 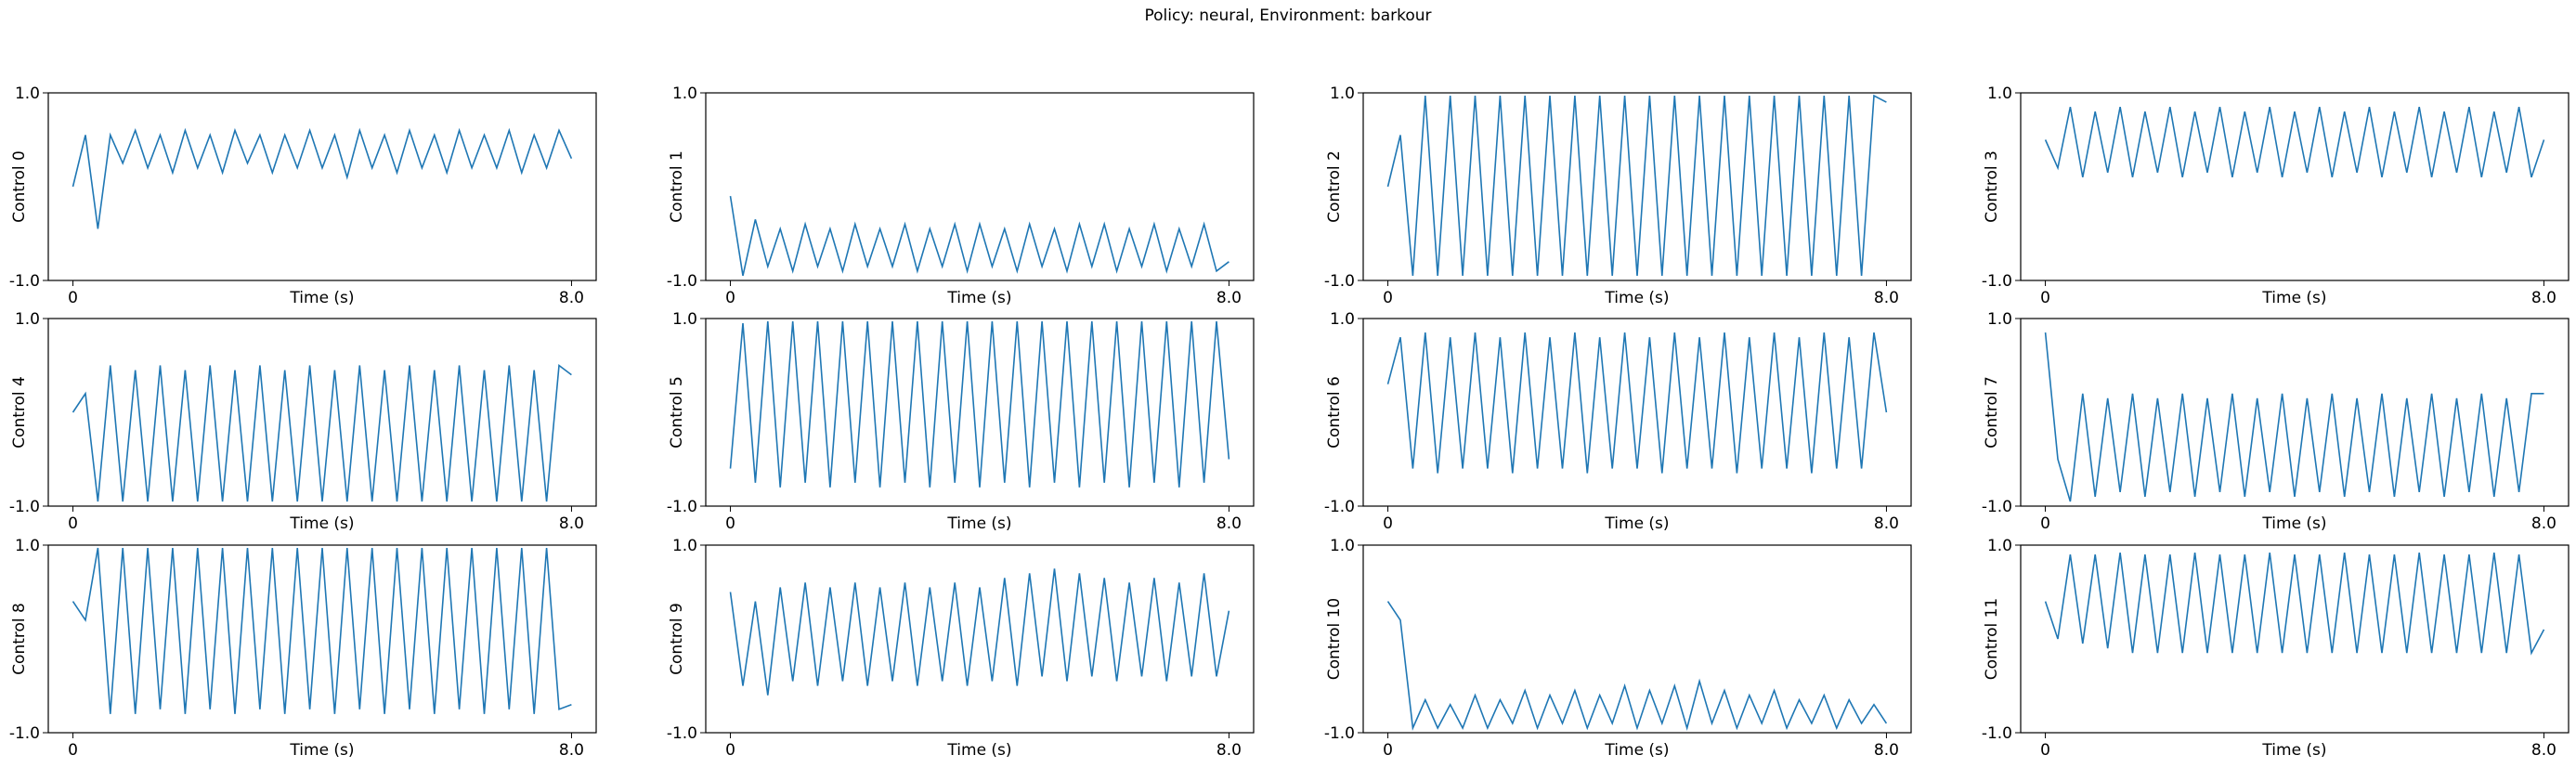 I want to click on subplot-5: 0 8.0 -1.0 1.0 Time (s) Control 5, so click(x=961, y=422).